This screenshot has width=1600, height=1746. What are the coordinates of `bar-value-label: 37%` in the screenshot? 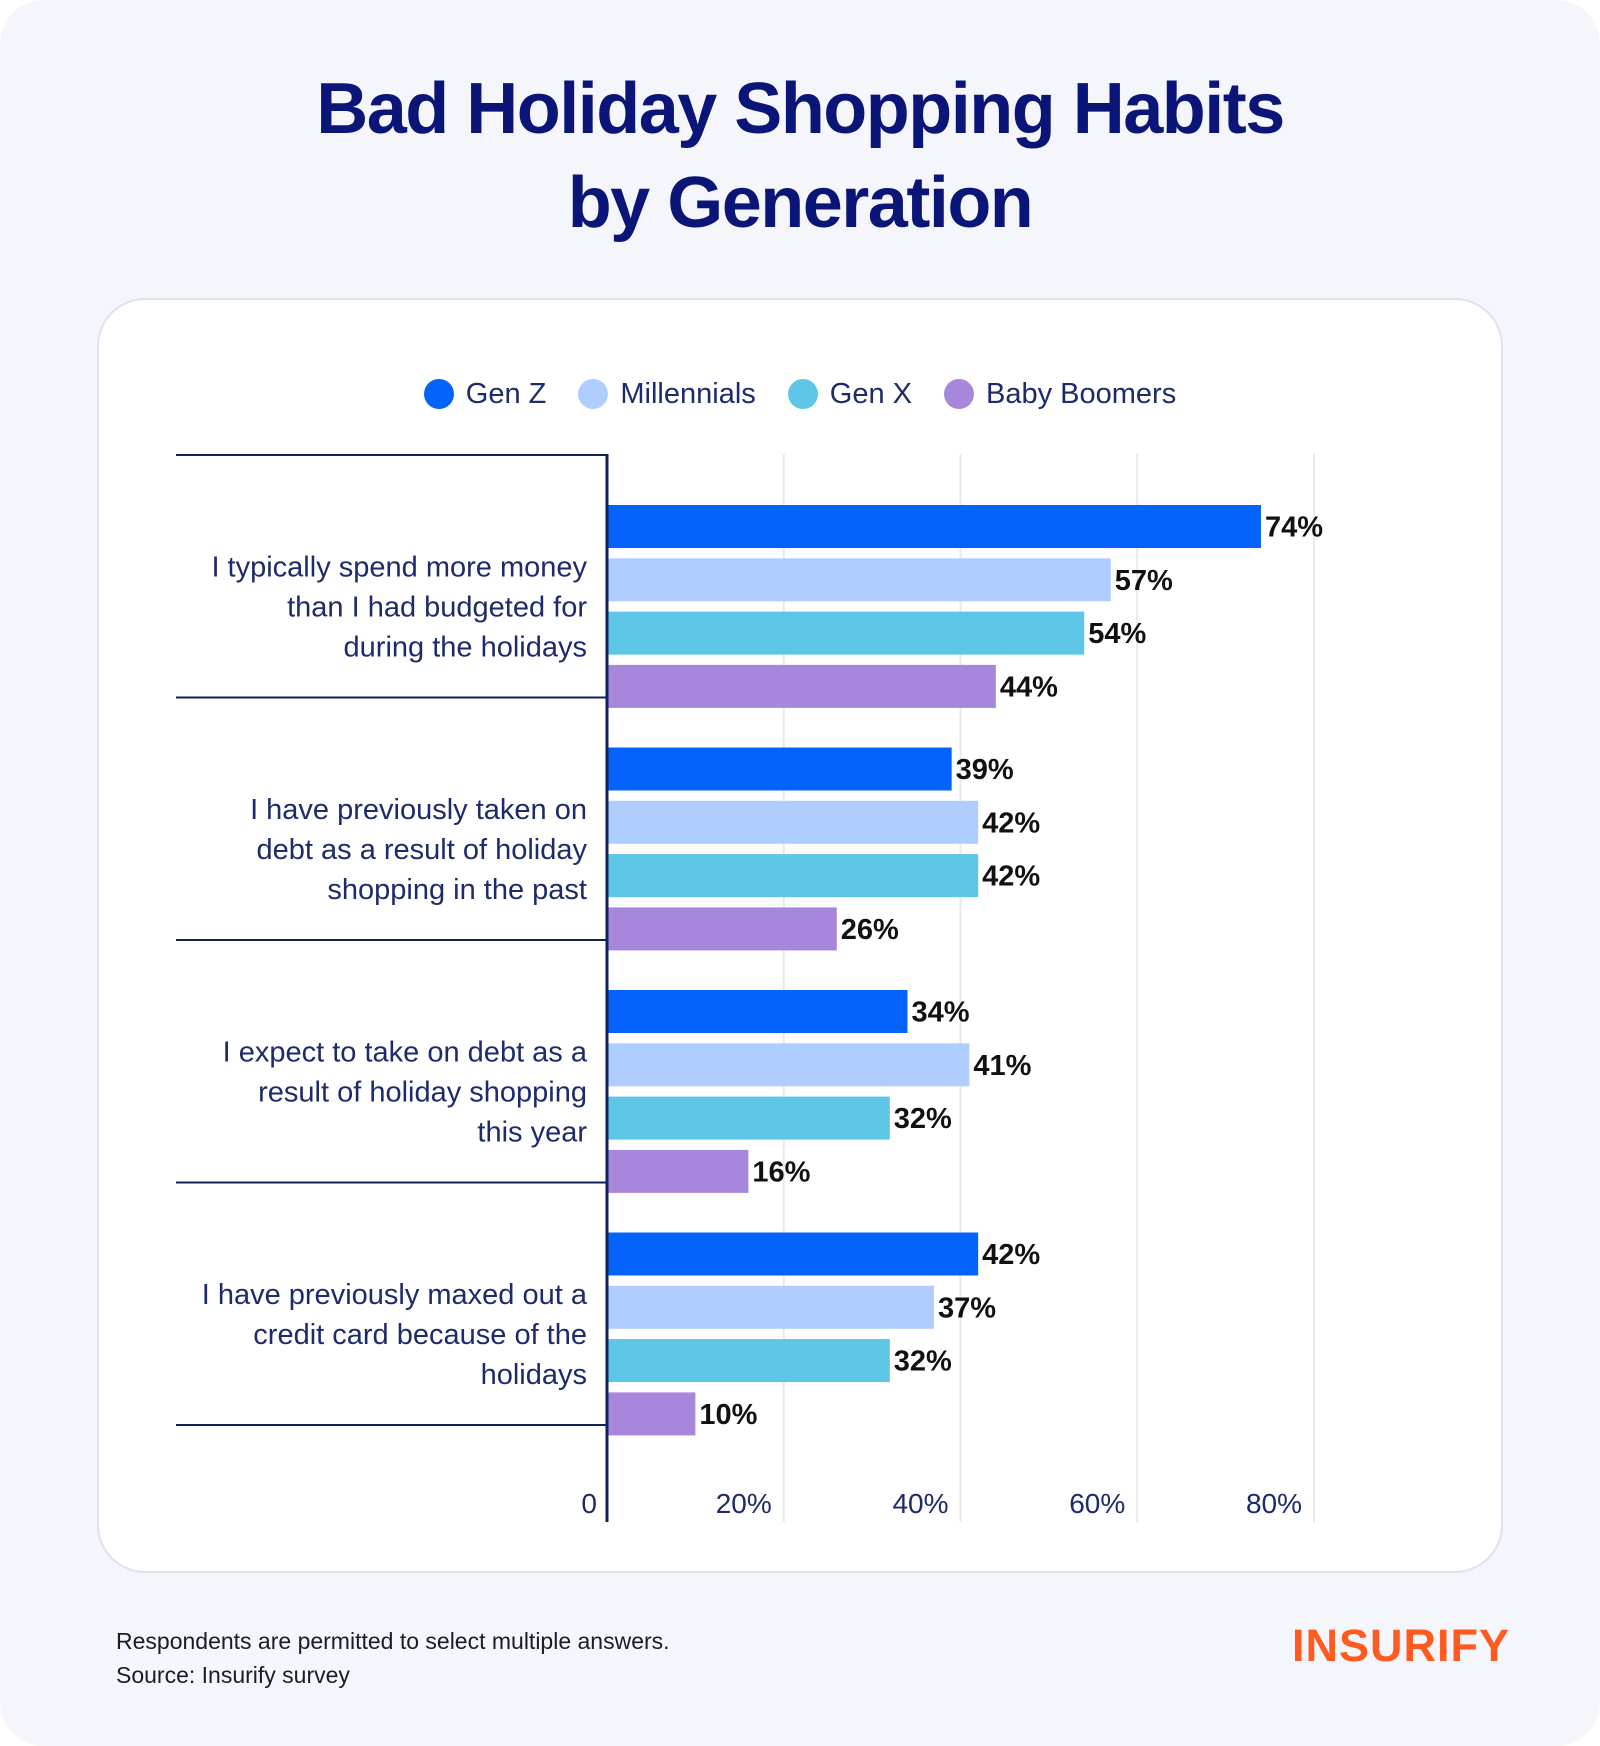 It's located at (967, 1308).